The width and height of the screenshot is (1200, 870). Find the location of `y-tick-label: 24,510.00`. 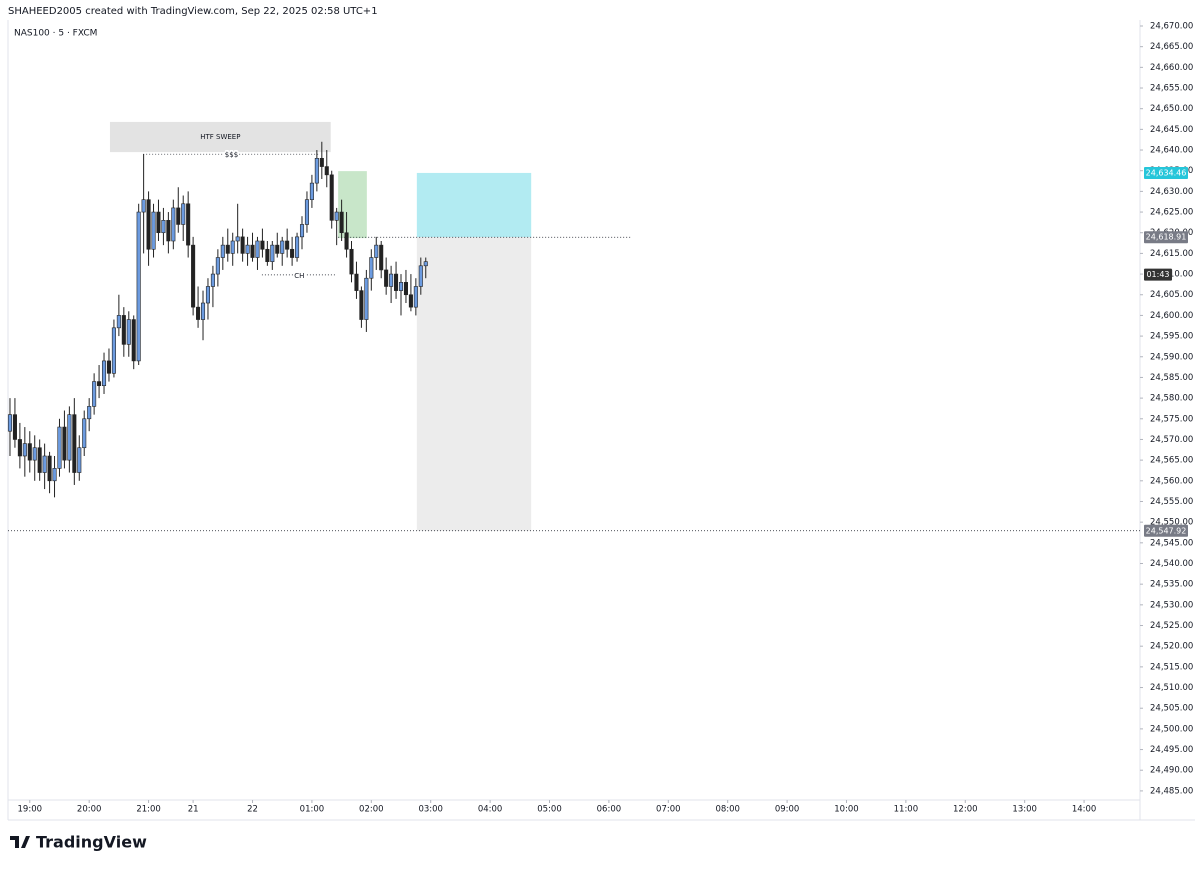

y-tick-label: 24,510.00 is located at coordinates (1171, 688).